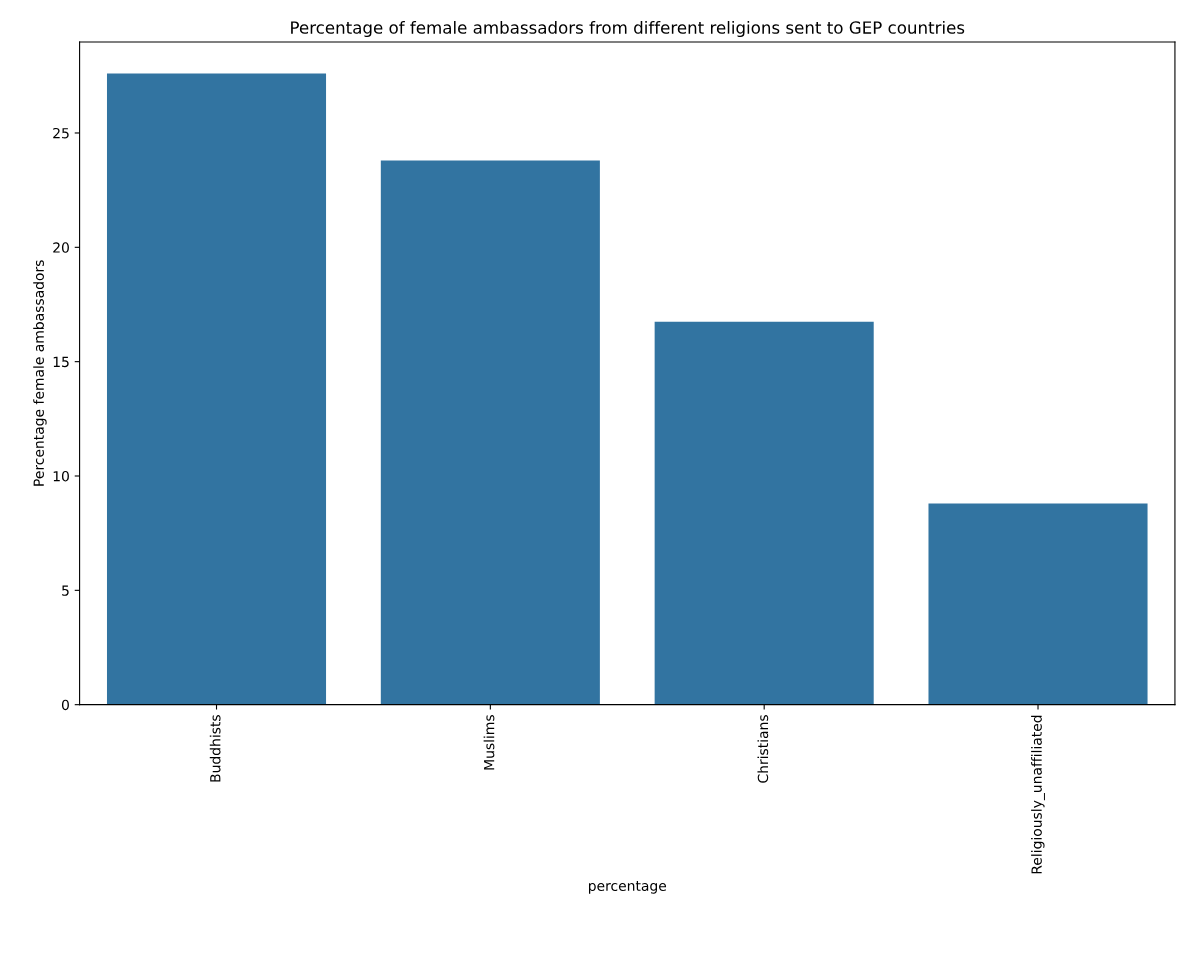  Describe the element at coordinates (65, 705) in the screenshot. I see `y-tick-label: 0` at that location.